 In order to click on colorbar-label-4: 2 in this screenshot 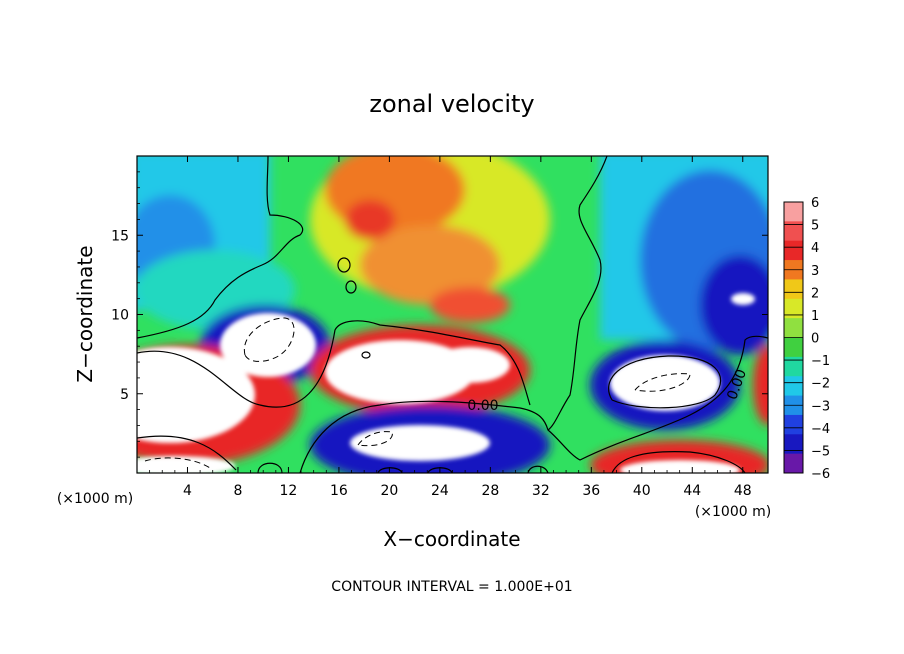, I will do `click(815, 293)`.